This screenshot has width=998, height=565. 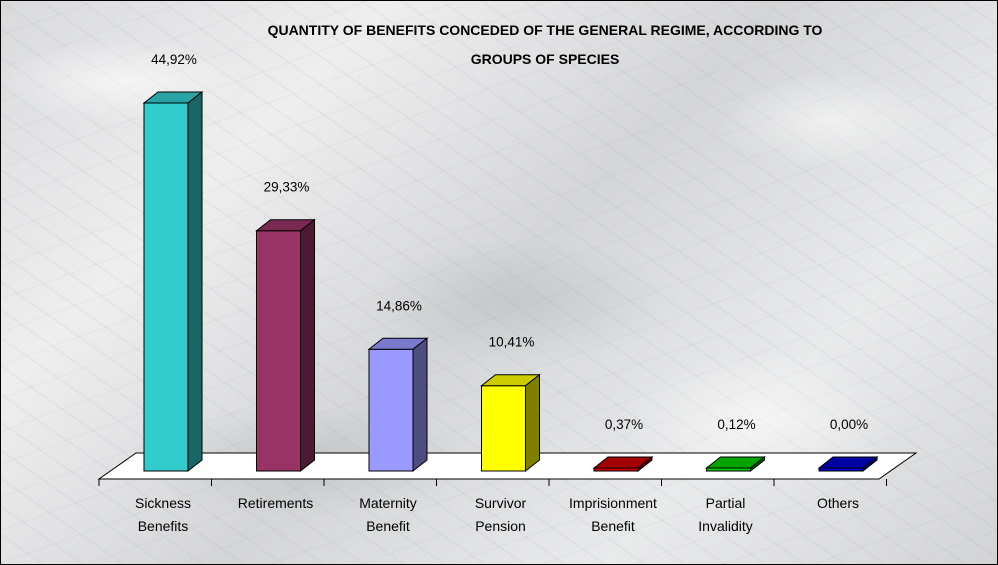 I want to click on category-label: Survivor Pension, so click(x=501, y=514).